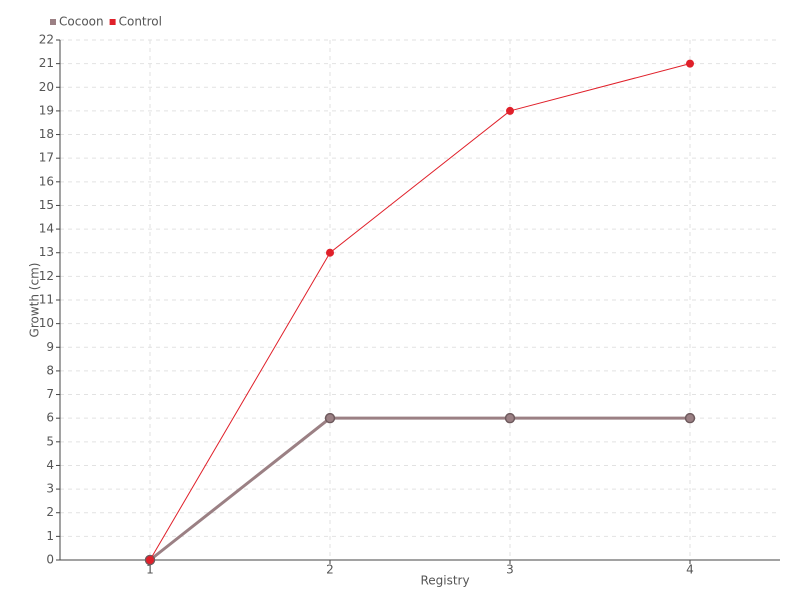  Describe the element at coordinates (46, 63) in the screenshot. I see `y-tick-label: 21` at that location.